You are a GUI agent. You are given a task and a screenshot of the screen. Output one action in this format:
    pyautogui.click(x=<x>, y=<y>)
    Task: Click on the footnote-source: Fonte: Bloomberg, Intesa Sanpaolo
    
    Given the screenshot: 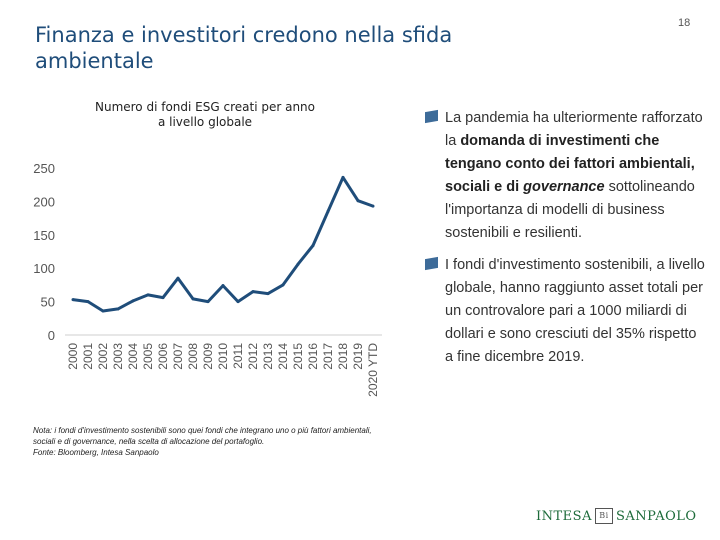 What is the action you would take?
    pyautogui.click(x=96, y=452)
    